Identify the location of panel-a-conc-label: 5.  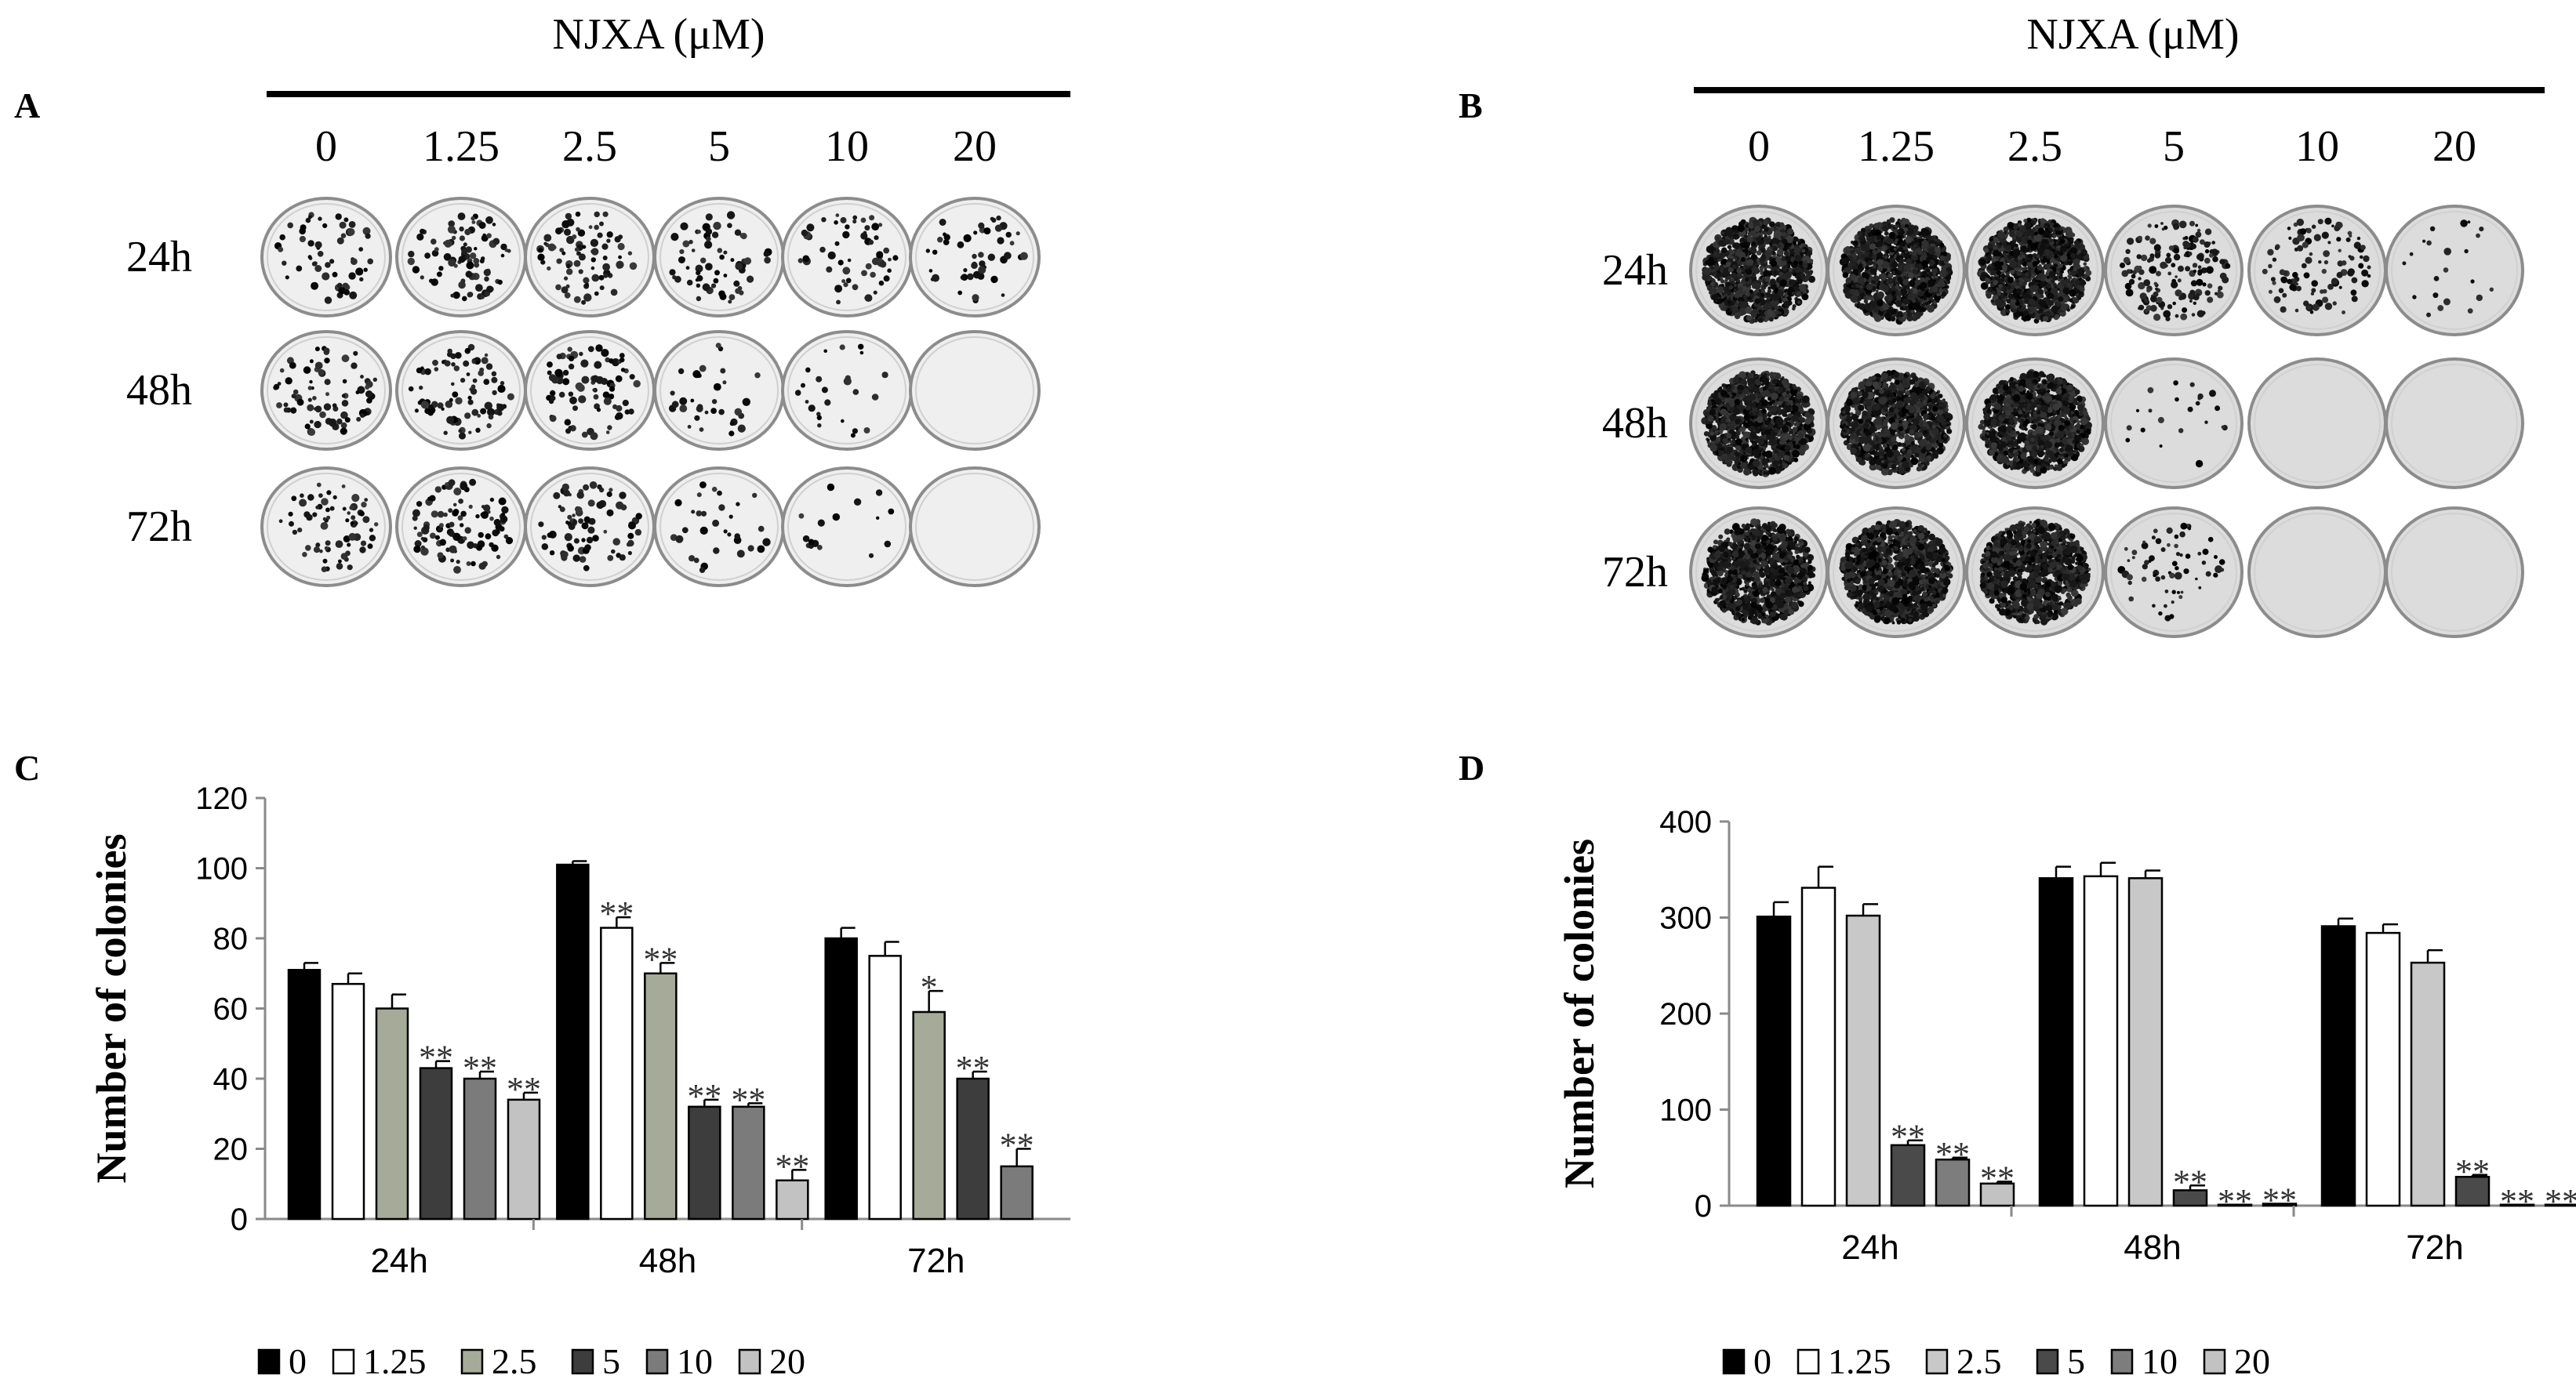
(719, 146).